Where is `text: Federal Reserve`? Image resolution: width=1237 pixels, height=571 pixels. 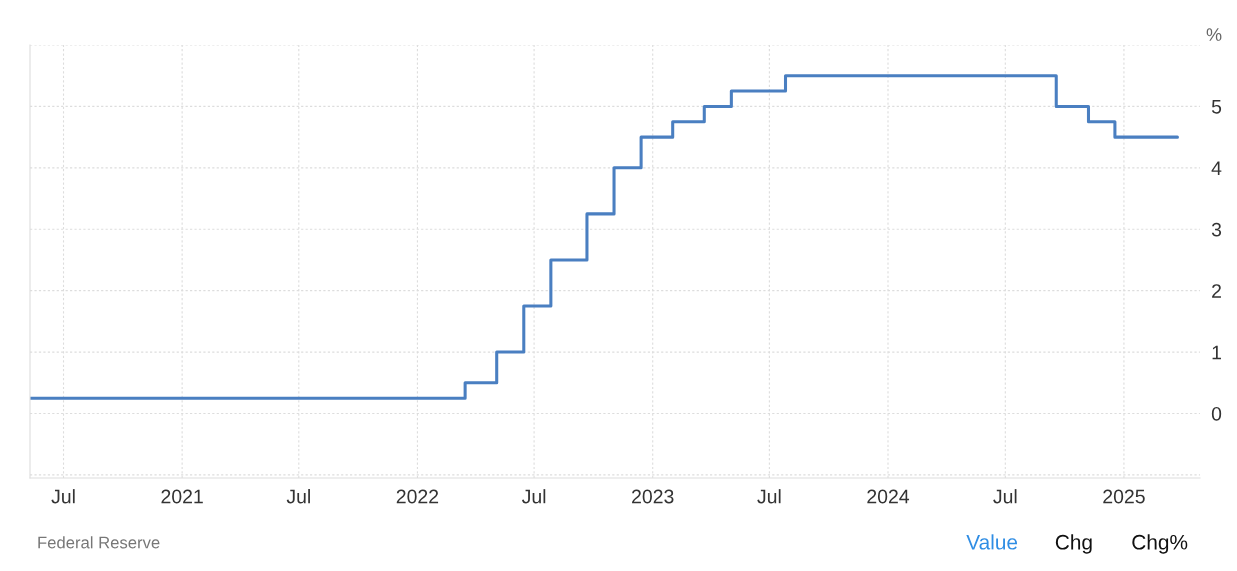 text: Federal Reserve is located at coordinates (99, 542).